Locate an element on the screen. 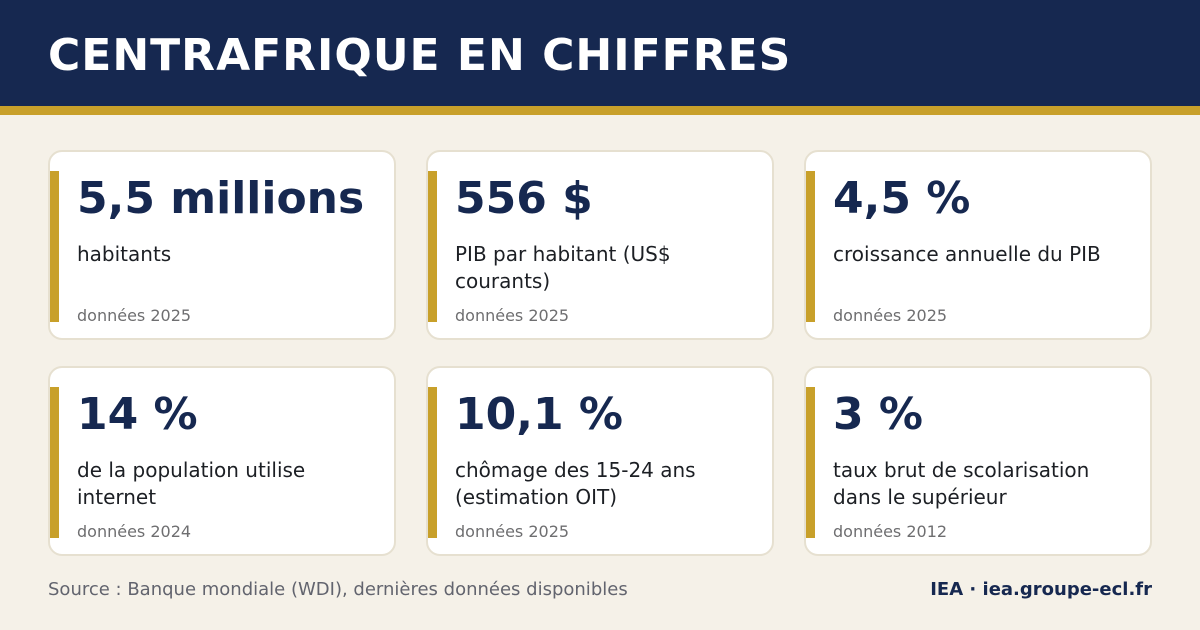 This screenshot has width=1200, height=630. stat-label: croissance annuelle du PIB is located at coordinates (967, 254).